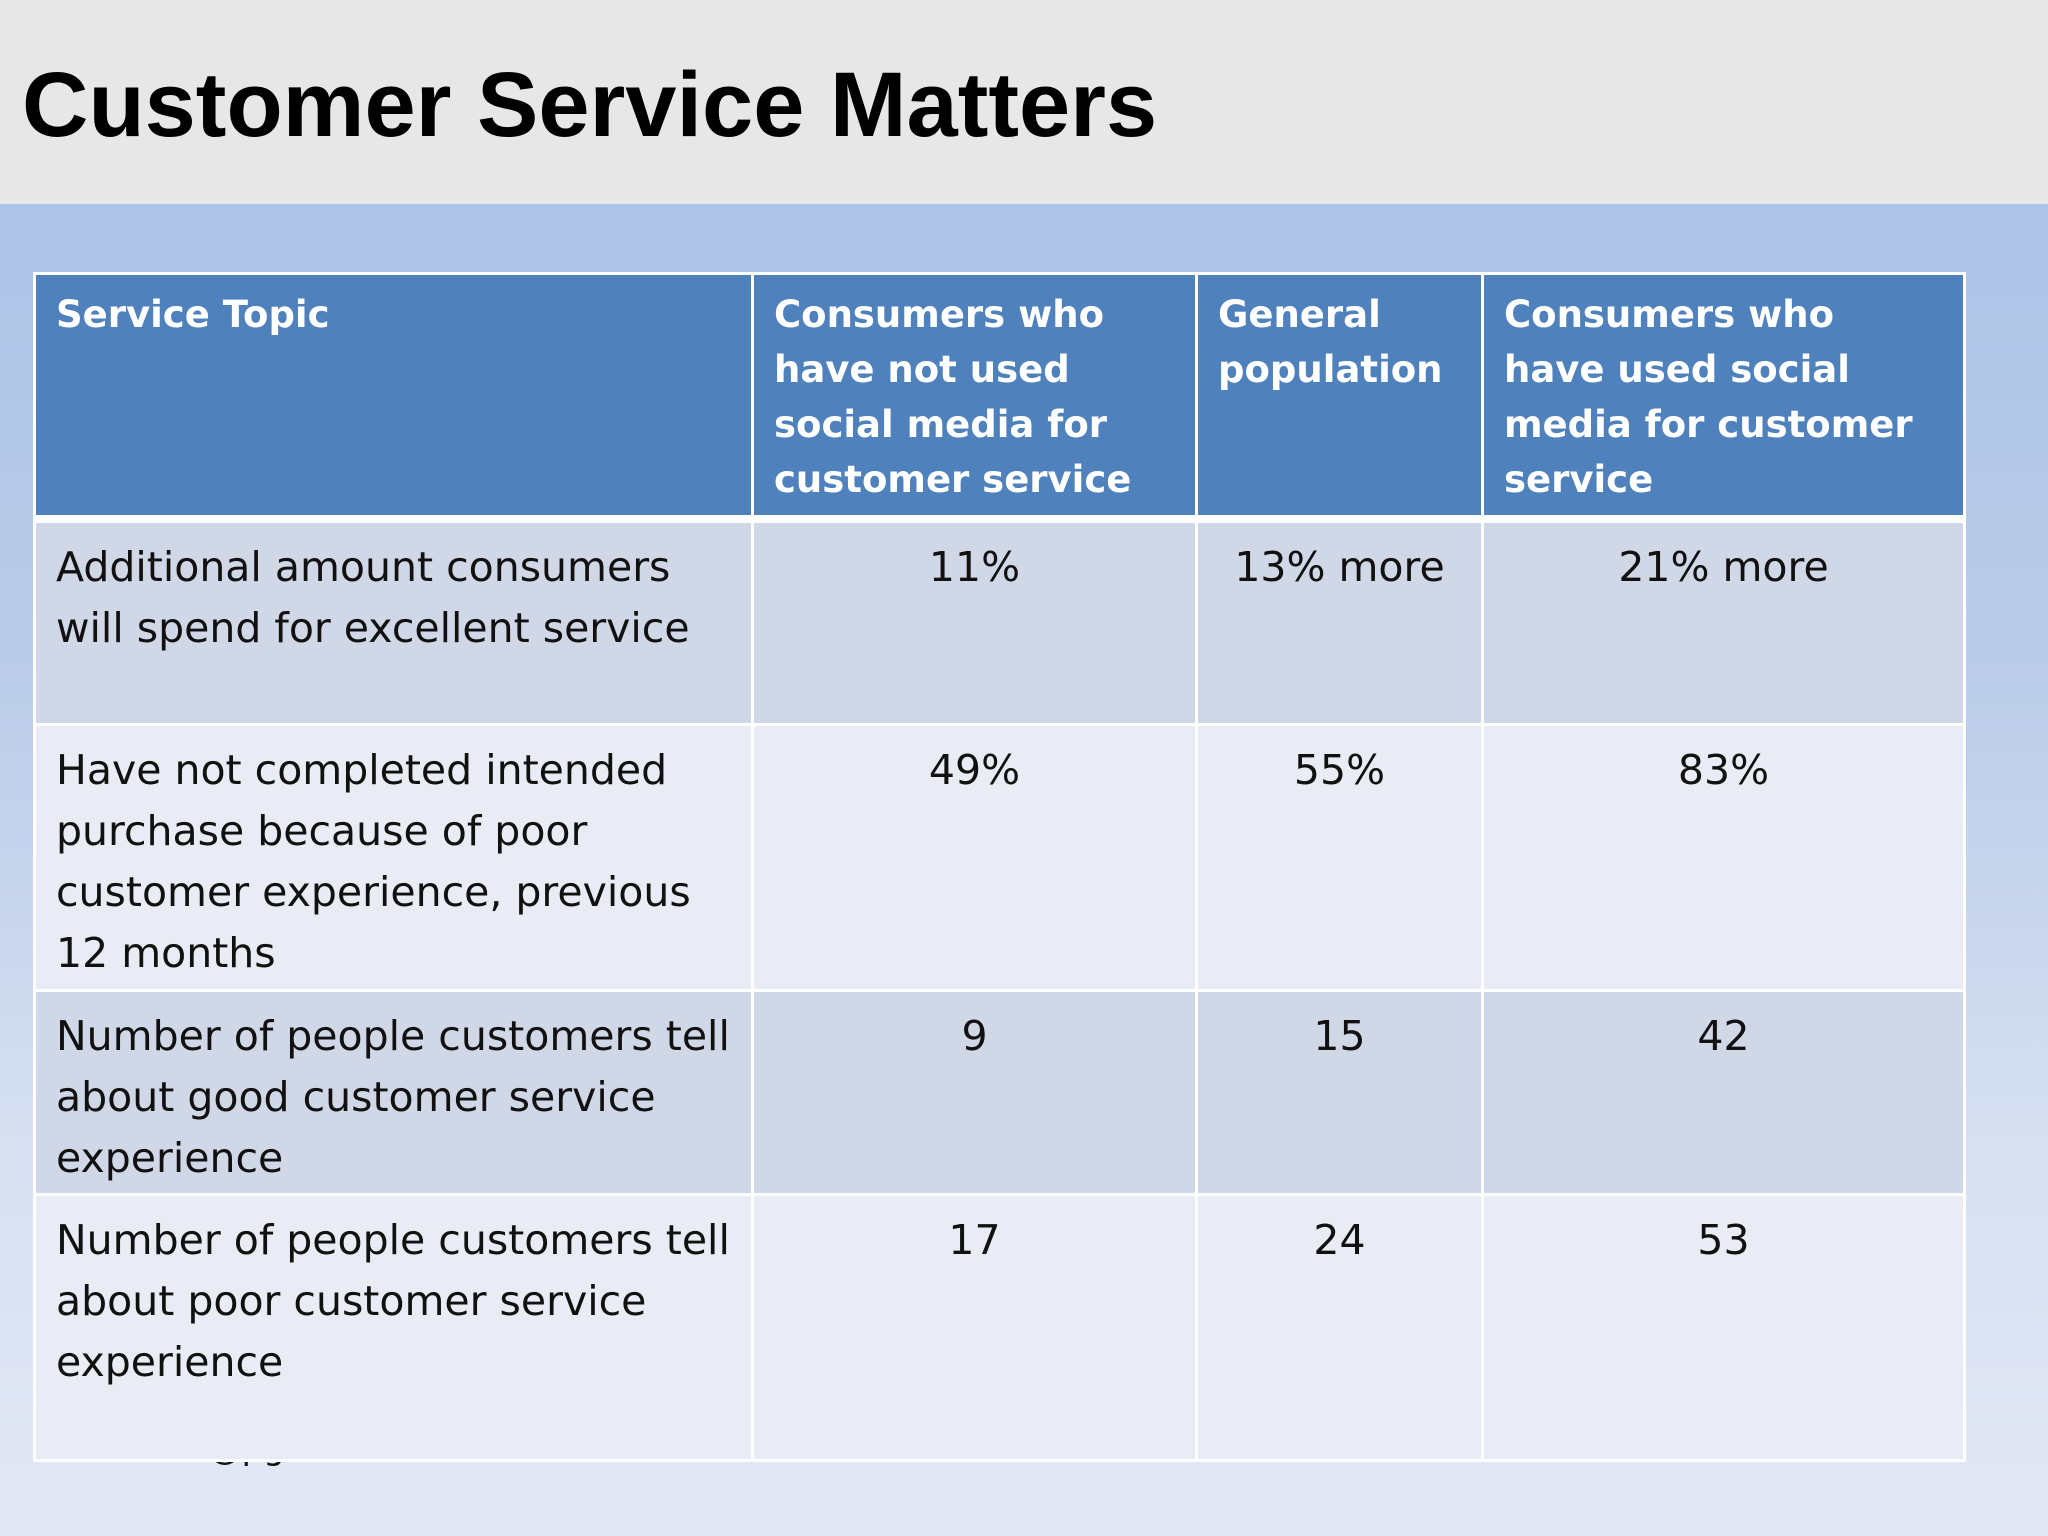 This screenshot has height=1536, width=2048. I want to click on used-social-cell: 53, so click(1723, 1327).